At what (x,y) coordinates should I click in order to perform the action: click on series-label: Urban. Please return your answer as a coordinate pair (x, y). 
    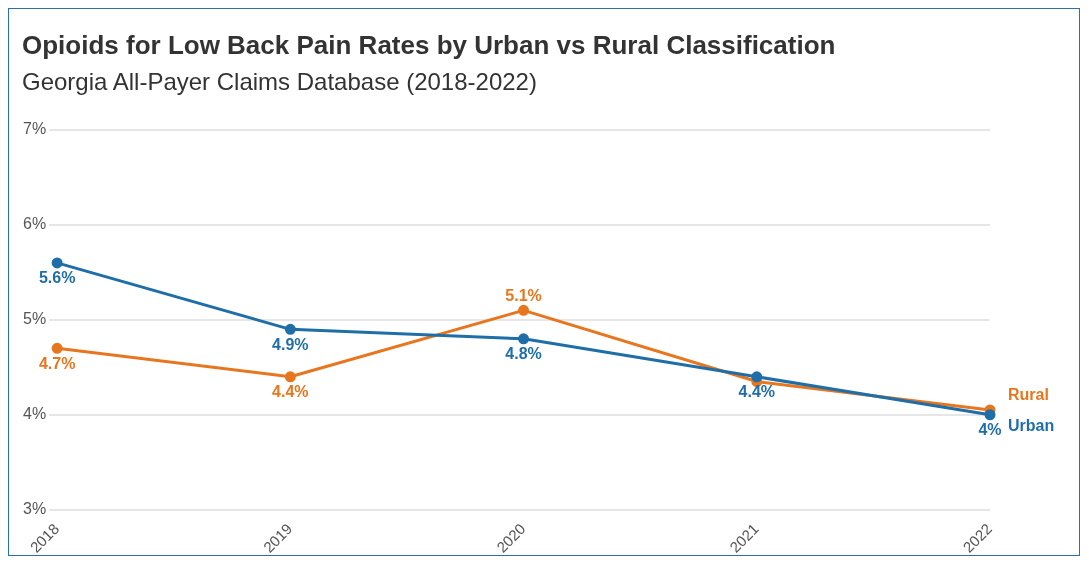
    Looking at the image, I should click on (1031, 426).